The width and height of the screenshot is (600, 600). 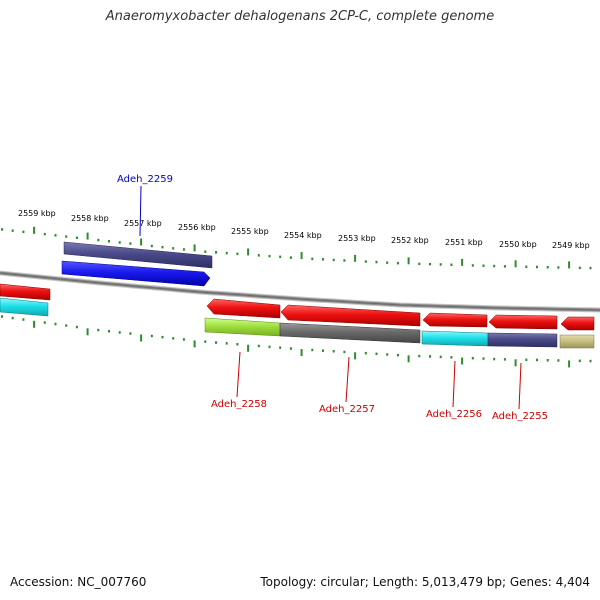 I want to click on scale-ticks-outer, so click(x=296, y=248).